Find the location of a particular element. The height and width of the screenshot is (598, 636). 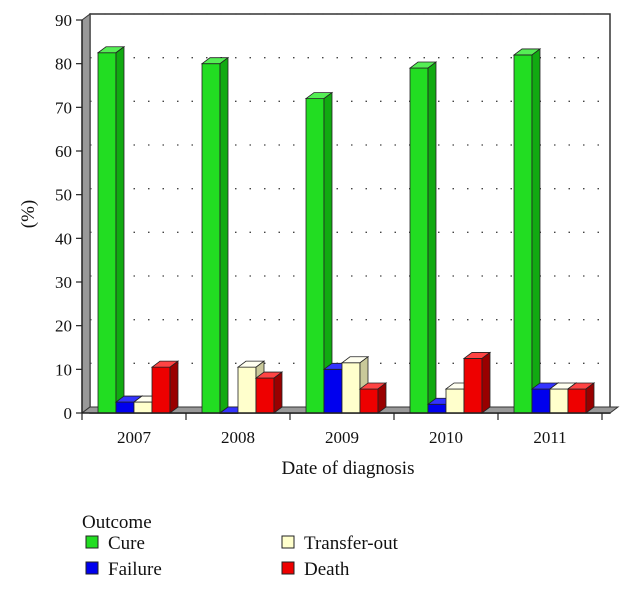

legend-label-transfer-out: Transfer-out is located at coordinates (351, 543).